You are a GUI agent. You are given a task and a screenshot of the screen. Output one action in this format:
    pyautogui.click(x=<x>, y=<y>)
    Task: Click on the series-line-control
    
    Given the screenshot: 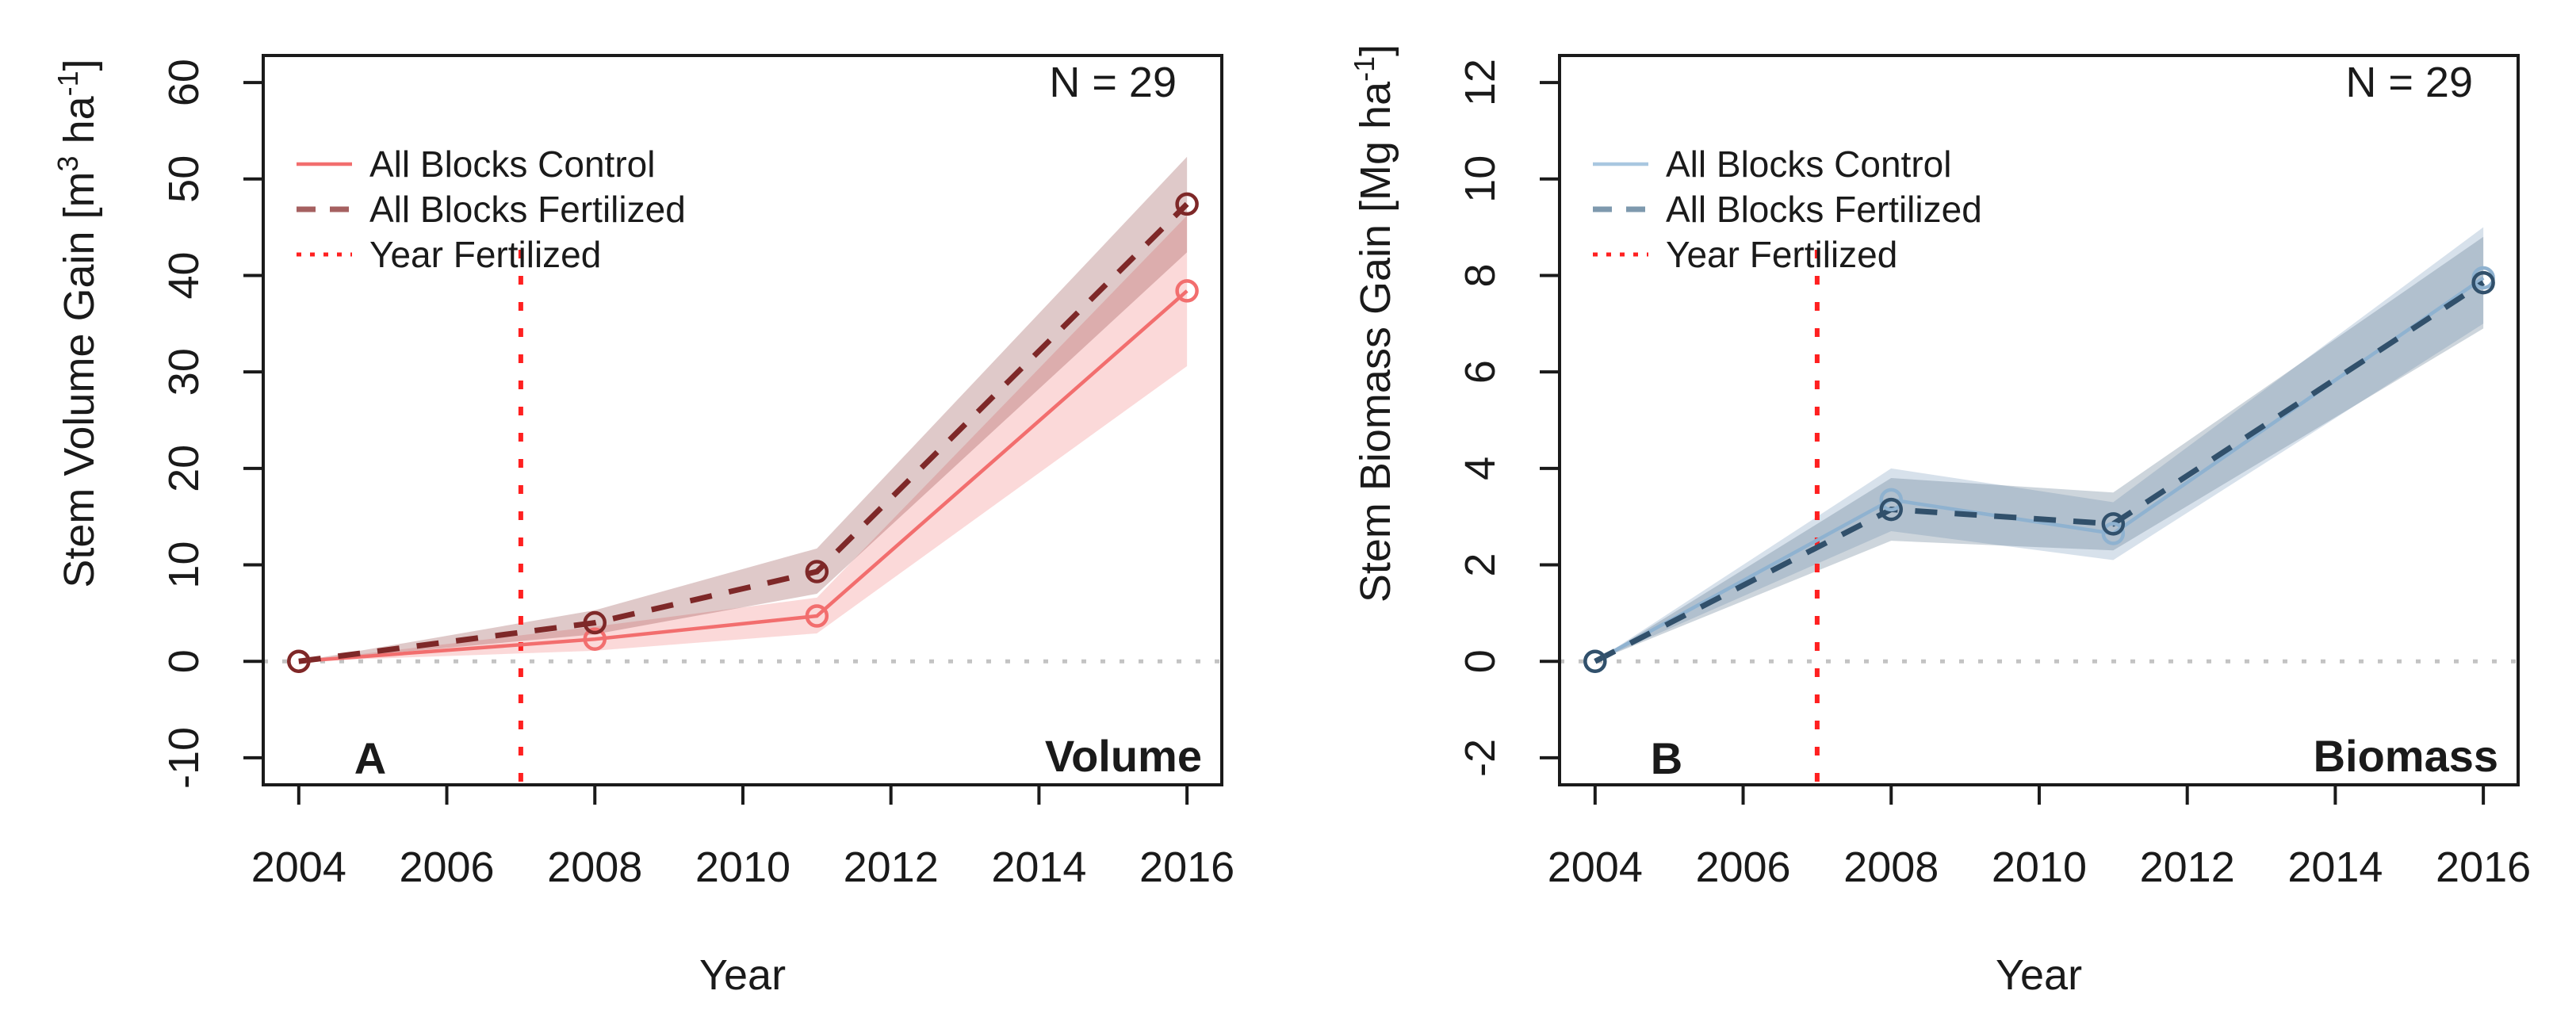 What is the action you would take?
    pyautogui.click(x=743, y=476)
    